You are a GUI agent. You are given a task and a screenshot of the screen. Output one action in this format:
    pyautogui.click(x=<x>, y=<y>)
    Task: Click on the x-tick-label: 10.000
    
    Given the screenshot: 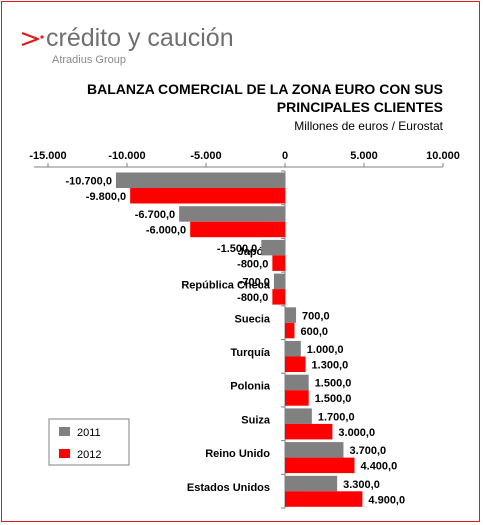 What is the action you would take?
    pyautogui.click(x=443, y=156)
    